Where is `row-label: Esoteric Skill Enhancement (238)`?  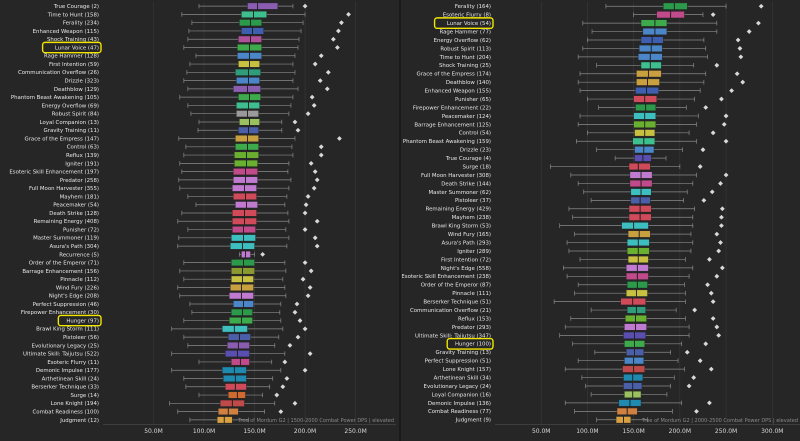 row-label: Esoteric Skill Enhancement (238) is located at coordinates (446, 277).